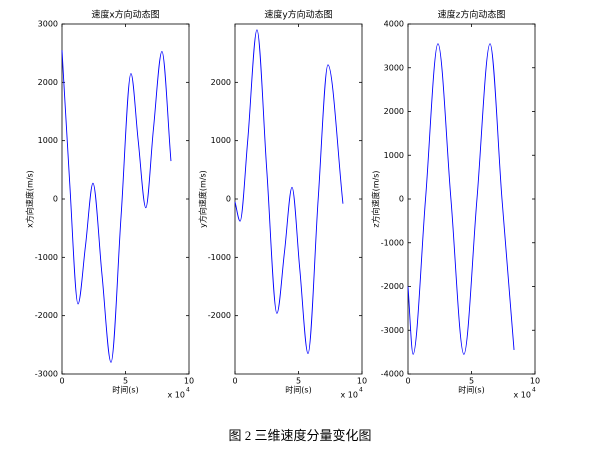 The height and width of the screenshot is (452, 603). I want to click on y-axis-label: z方向速度(m/s), so click(376, 198).